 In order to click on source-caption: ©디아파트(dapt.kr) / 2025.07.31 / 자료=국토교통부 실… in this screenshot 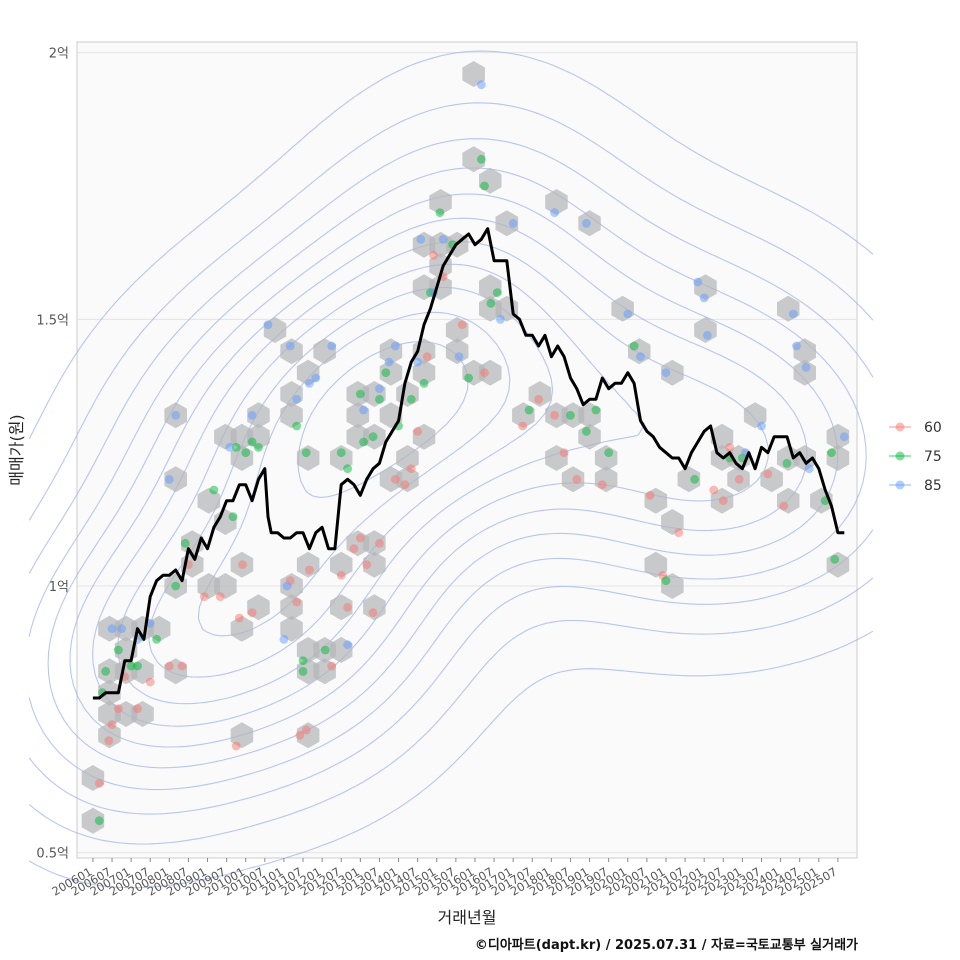, I will do `click(666, 945)`.